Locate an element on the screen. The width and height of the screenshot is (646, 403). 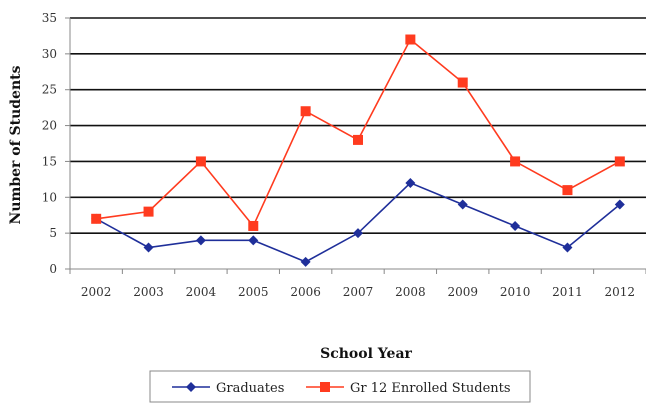
x-tick-label: 2004 is located at coordinates (201, 292).